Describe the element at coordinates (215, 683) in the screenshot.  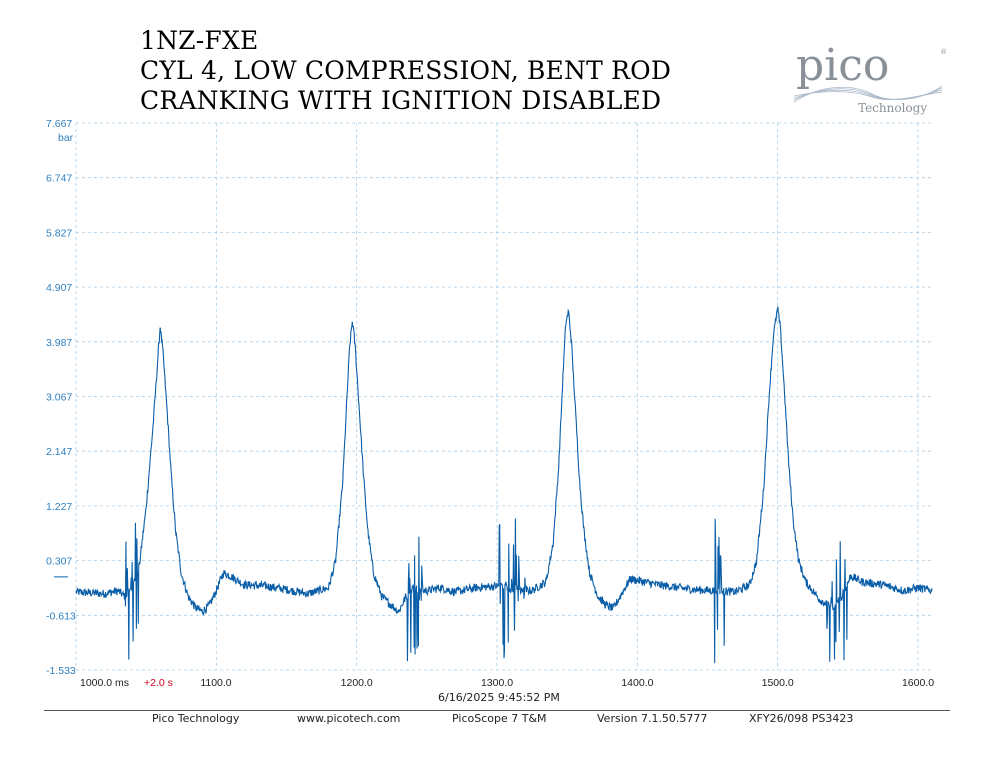
I see `x-tick-label: 1100.0` at that location.